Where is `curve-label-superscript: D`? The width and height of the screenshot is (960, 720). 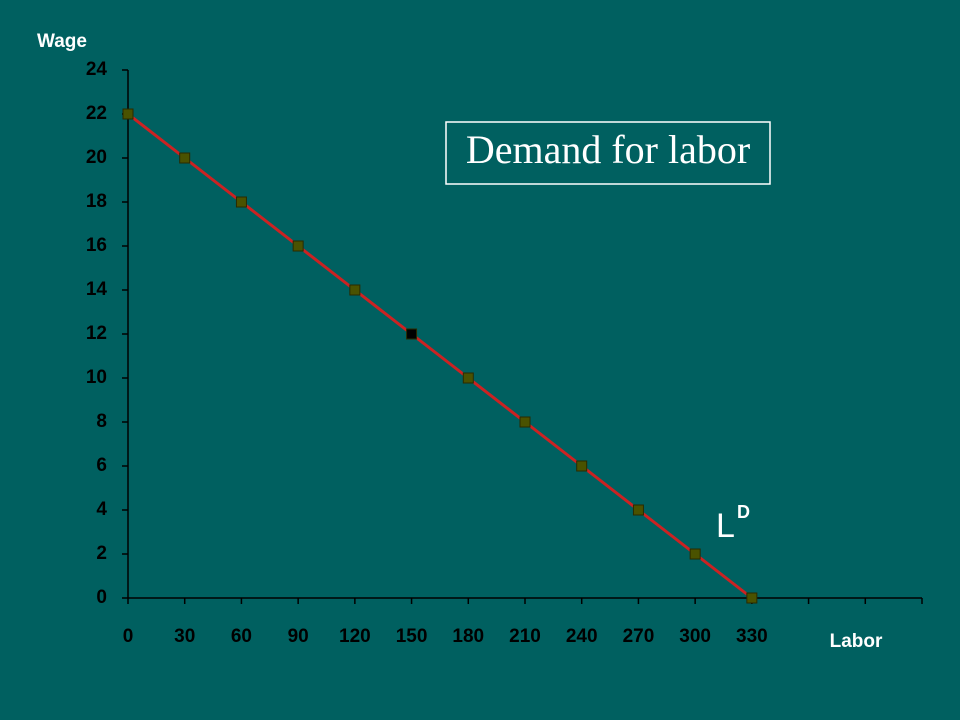 curve-label-superscript: D is located at coordinates (743, 512).